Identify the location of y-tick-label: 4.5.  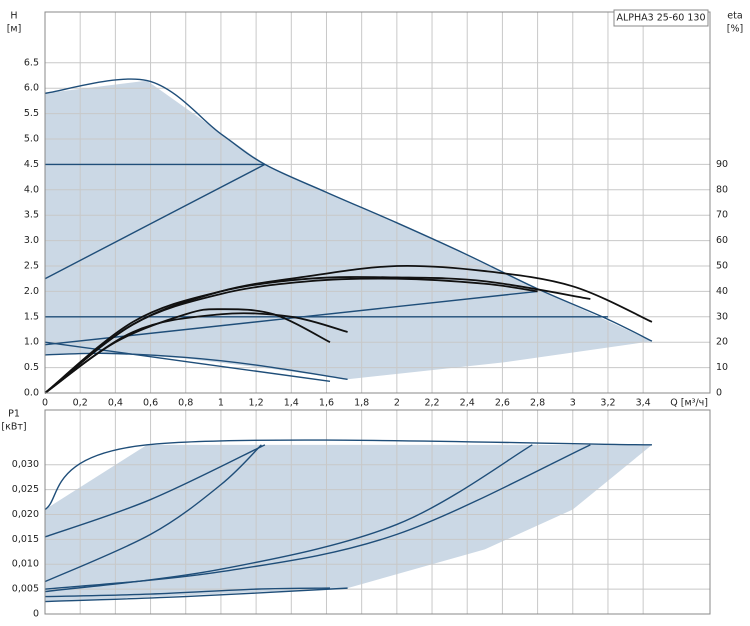
(31, 164).